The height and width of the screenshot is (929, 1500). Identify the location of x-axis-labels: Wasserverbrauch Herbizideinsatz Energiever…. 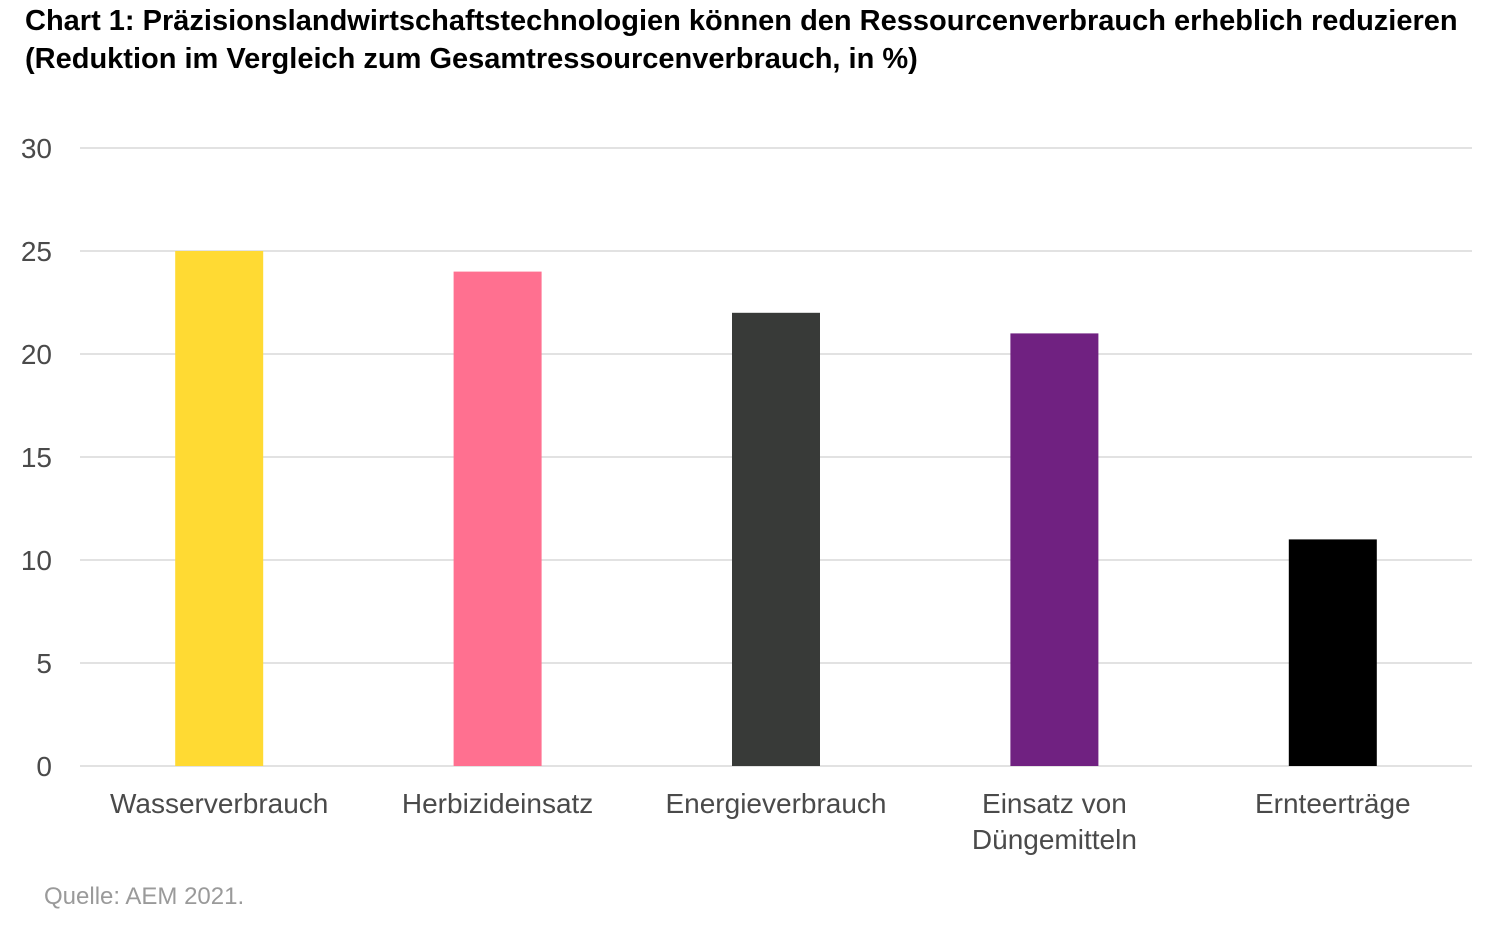
(760, 821).